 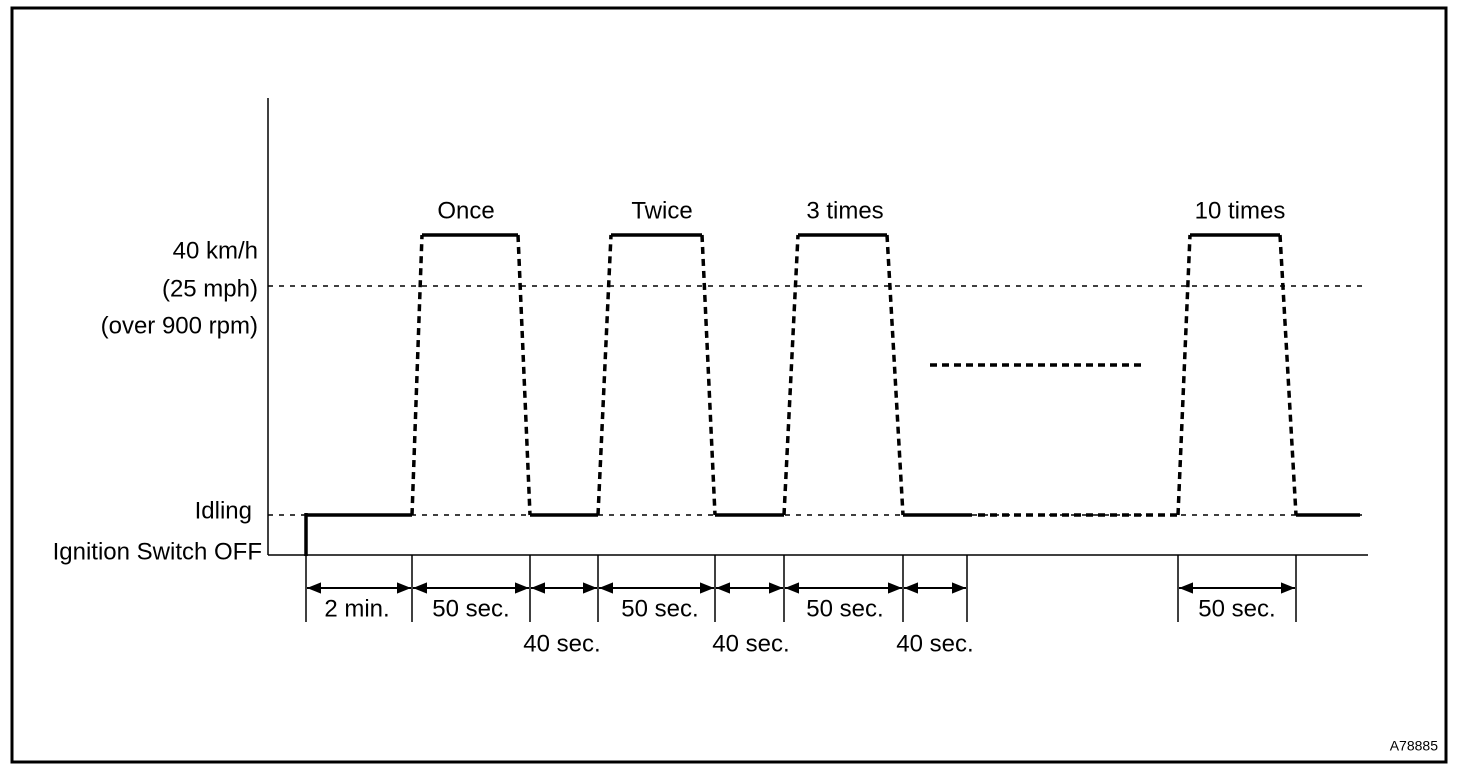 What do you see at coordinates (215, 250) in the screenshot?
I see `speed-label: 40 km/h` at bounding box center [215, 250].